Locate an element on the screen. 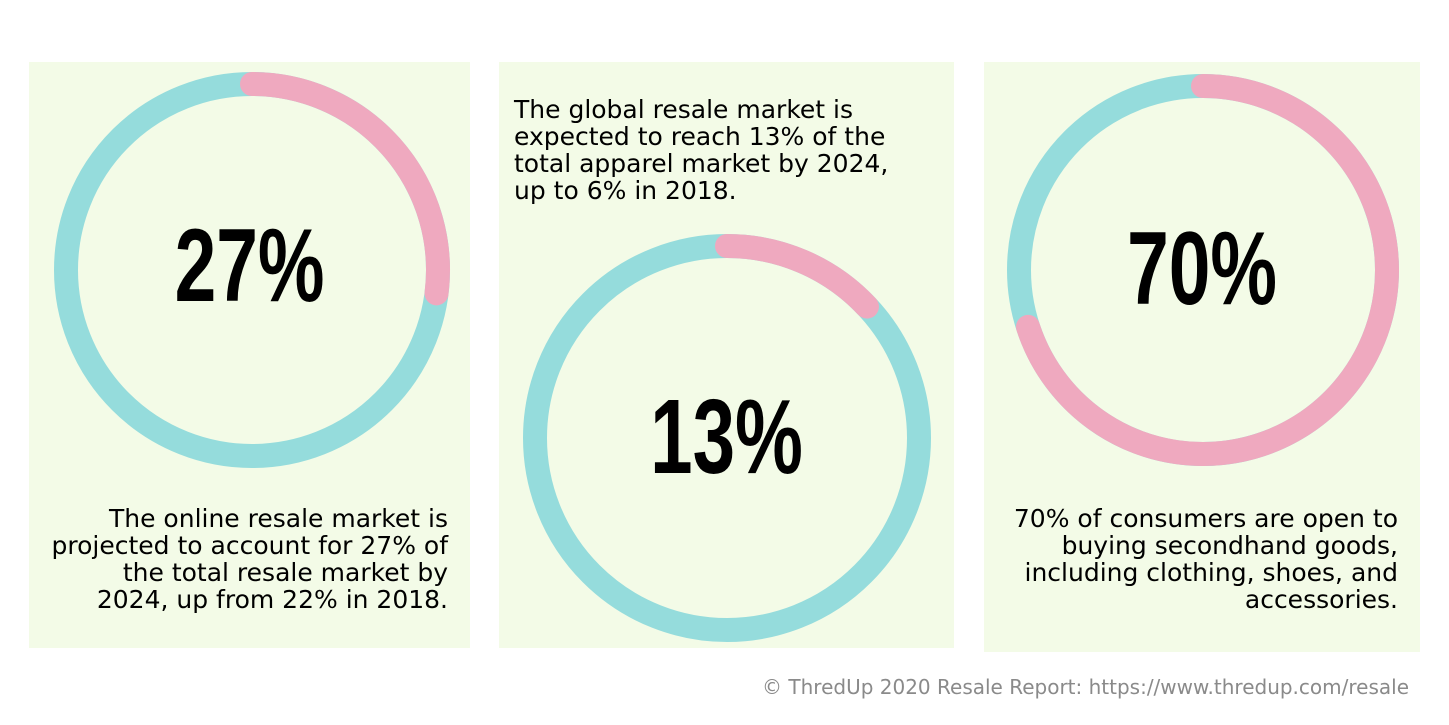 The width and height of the screenshot is (1449, 725). stat-value-13: 13% is located at coordinates (726, 437).